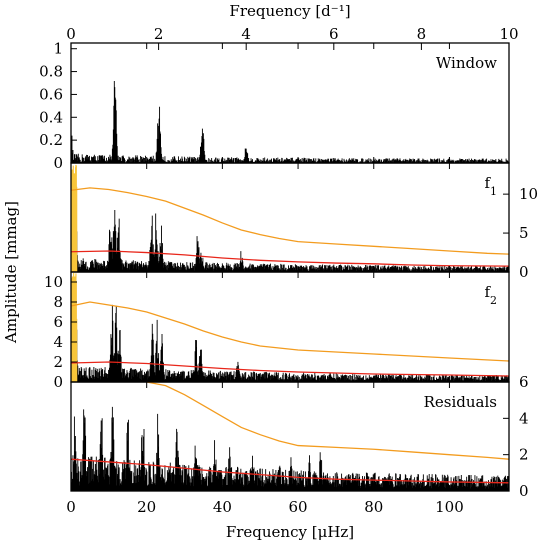 The height and width of the screenshot is (544, 541). I want to click on panel-label-residuals: Residuals, so click(460, 402).